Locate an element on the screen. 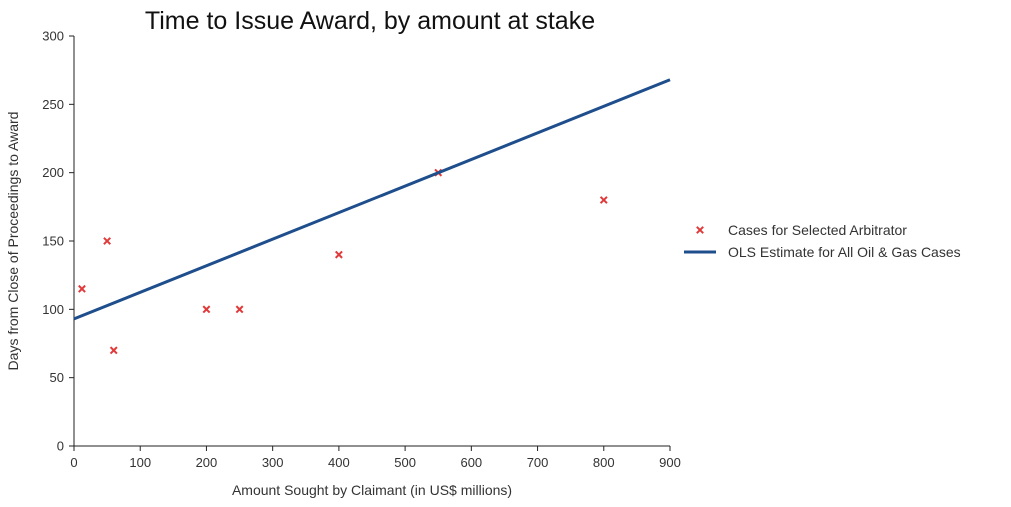  x-tick-label: 700 is located at coordinates (538, 462).